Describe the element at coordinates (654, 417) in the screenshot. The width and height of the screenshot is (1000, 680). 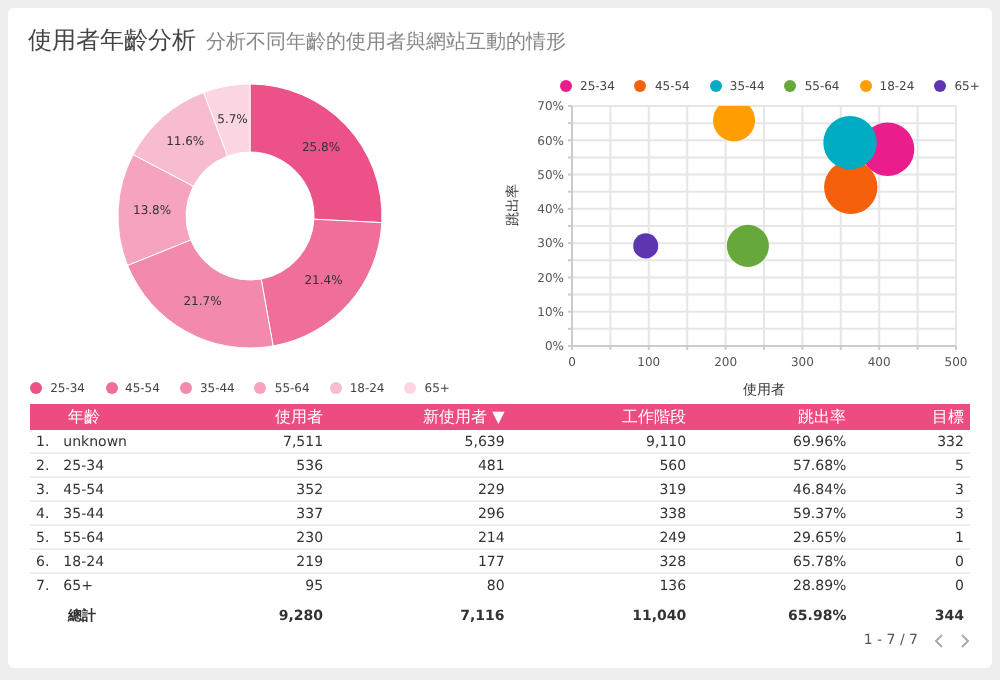
I see `category-label: 工作階段` at that location.